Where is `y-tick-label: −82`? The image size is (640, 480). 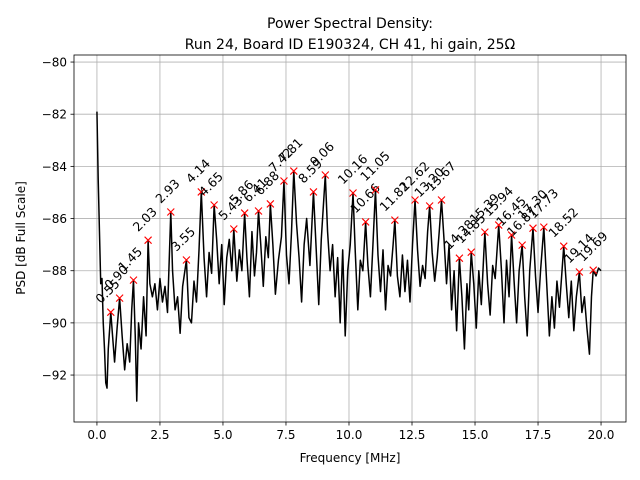 y-tick-label: −82 is located at coordinates (54, 115).